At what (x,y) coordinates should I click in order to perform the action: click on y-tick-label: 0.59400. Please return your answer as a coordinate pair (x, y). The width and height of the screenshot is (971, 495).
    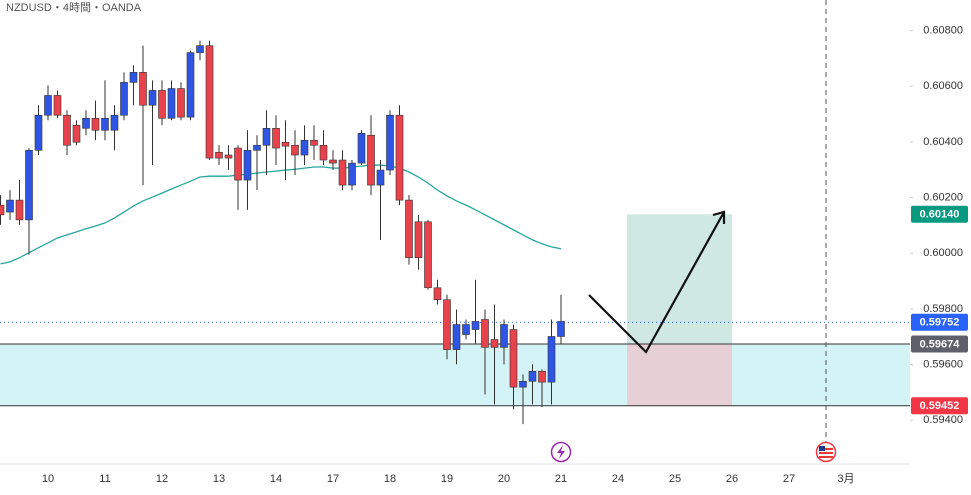
    Looking at the image, I should click on (943, 420).